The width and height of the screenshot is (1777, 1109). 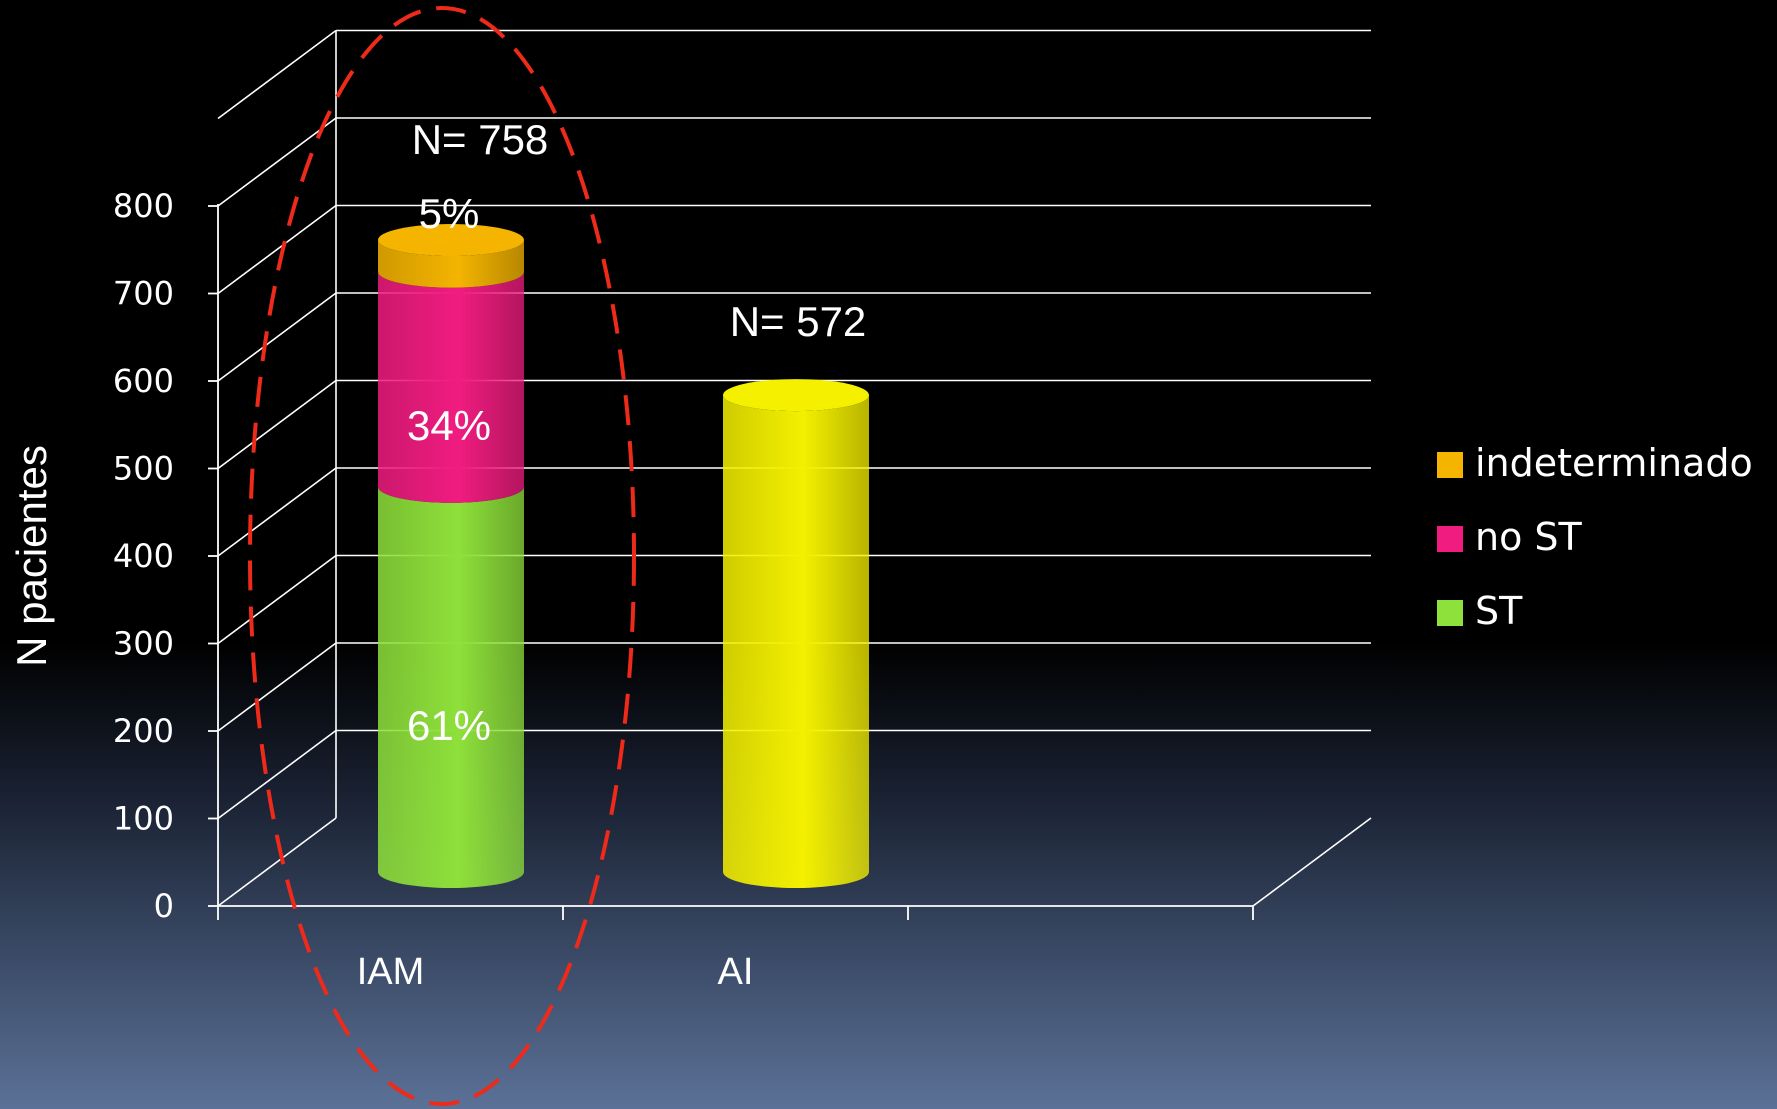 What do you see at coordinates (143, 556) in the screenshot?
I see `y-tick-label: 400` at bounding box center [143, 556].